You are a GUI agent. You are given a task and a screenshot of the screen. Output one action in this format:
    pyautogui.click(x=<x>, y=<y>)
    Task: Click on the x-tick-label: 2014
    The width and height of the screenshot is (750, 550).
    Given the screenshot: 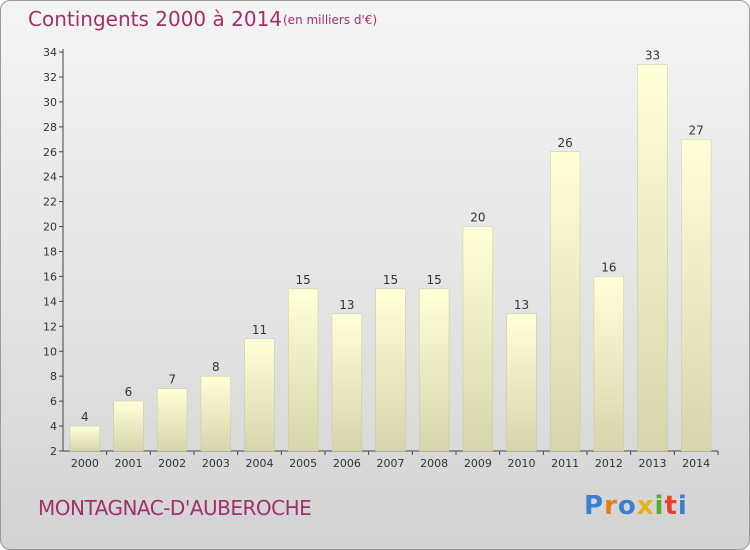 What is the action you would take?
    pyautogui.click(x=696, y=463)
    